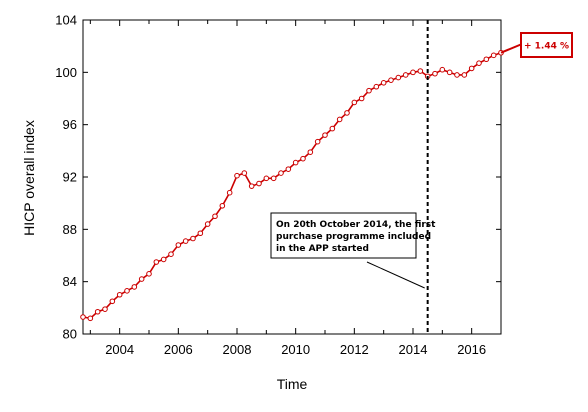  What do you see at coordinates (471, 349) in the screenshot?
I see `x-tick-label: 2016` at bounding box center [471, 349].